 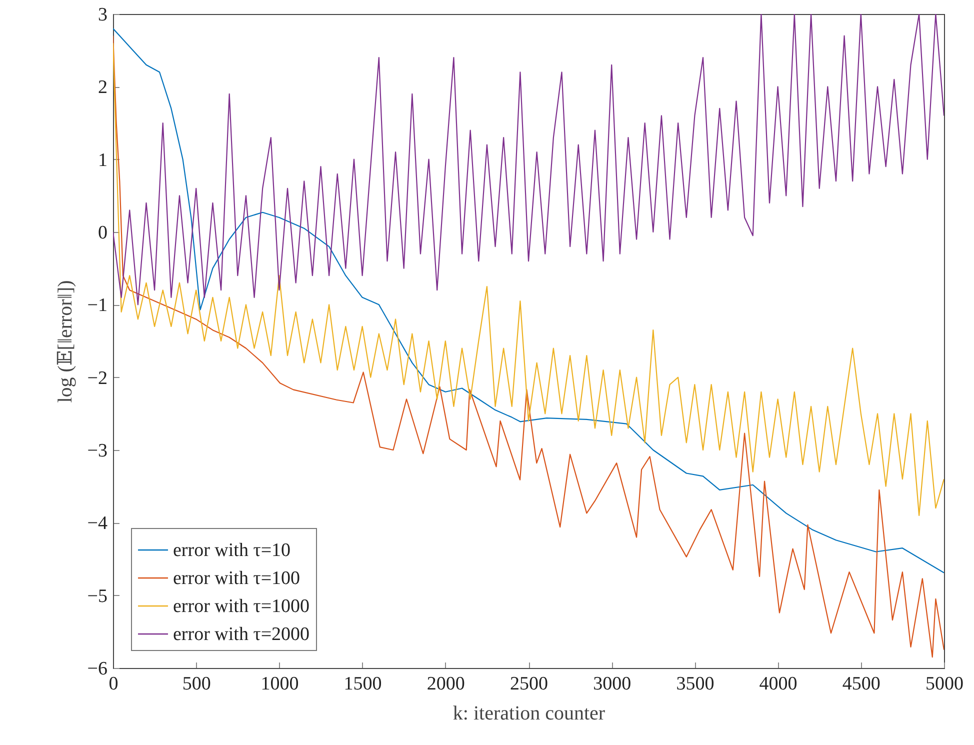 I want to click on y-tick-label: −2, so click(x=97, y=378).